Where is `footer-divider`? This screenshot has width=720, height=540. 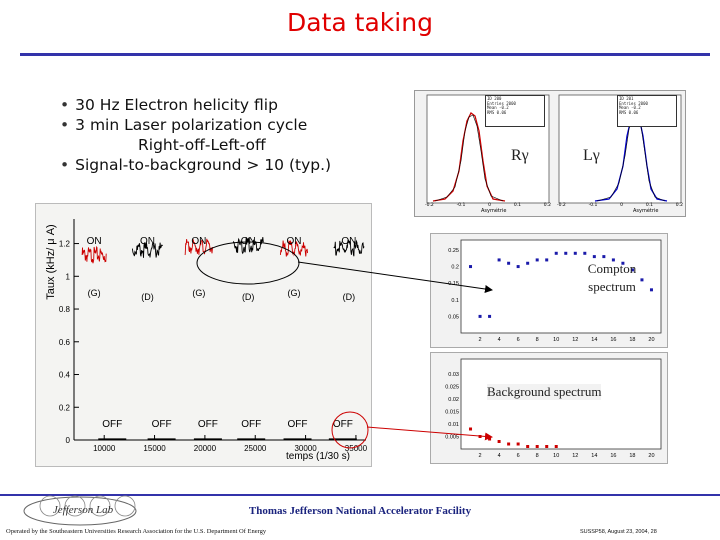
footer-divider is located at coordinates (360, 495).